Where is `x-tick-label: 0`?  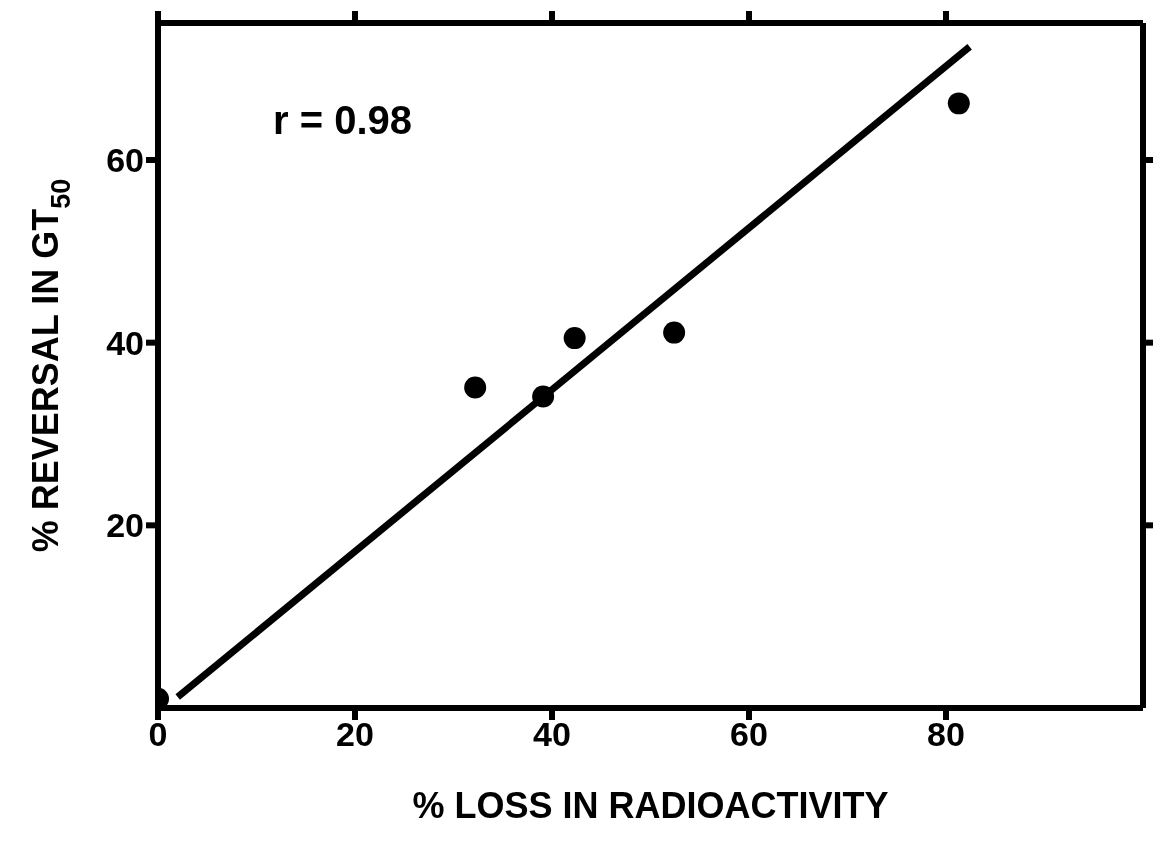
x-tick-label: 0 is located at coordinates (158, 734).